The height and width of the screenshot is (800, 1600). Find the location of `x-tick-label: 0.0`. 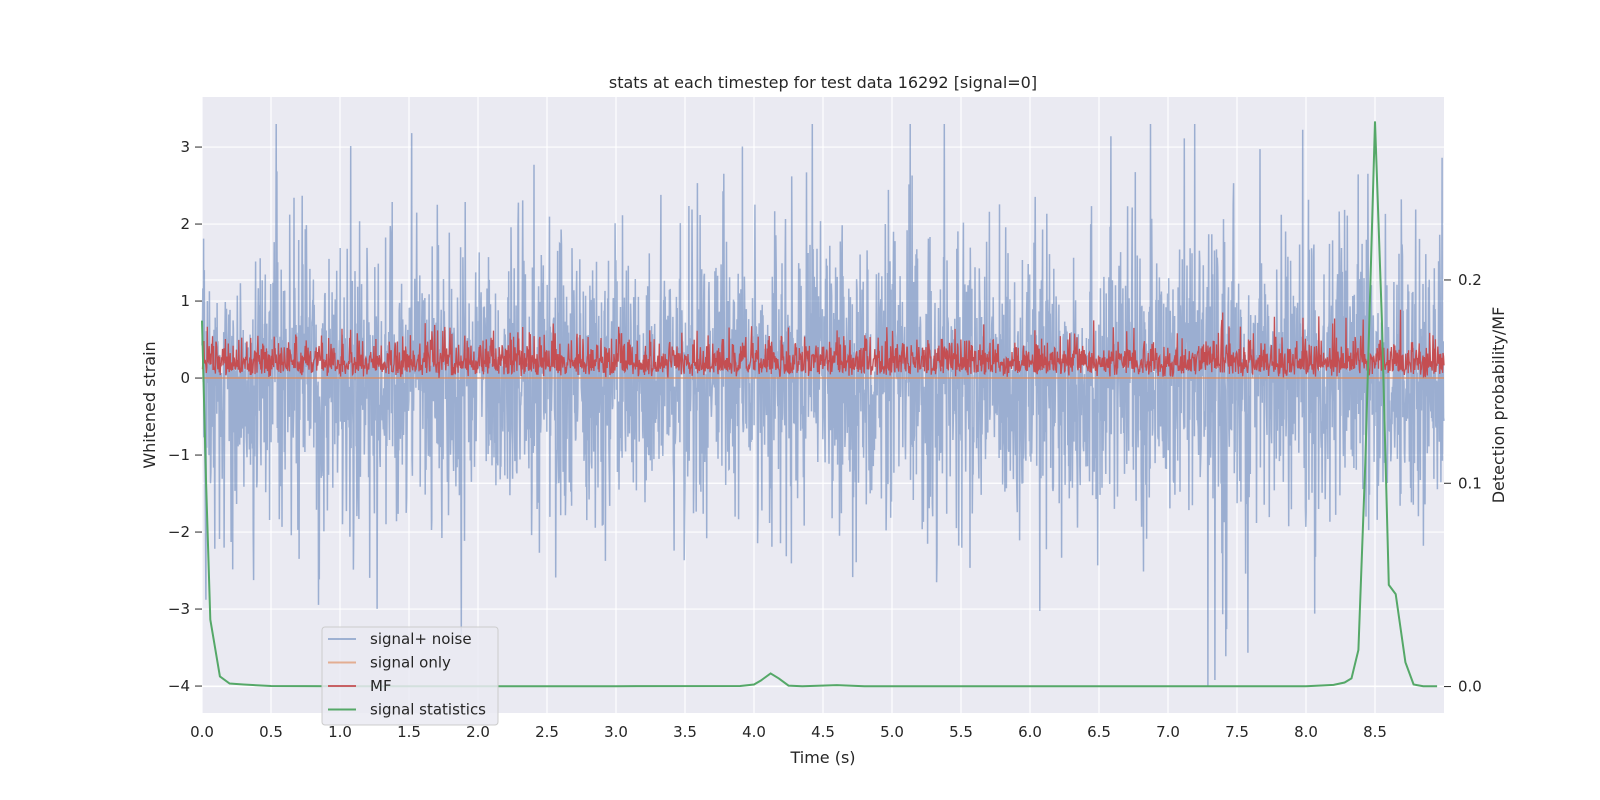

x-tick-label: 0.0 is located at coordinates (202, 732).